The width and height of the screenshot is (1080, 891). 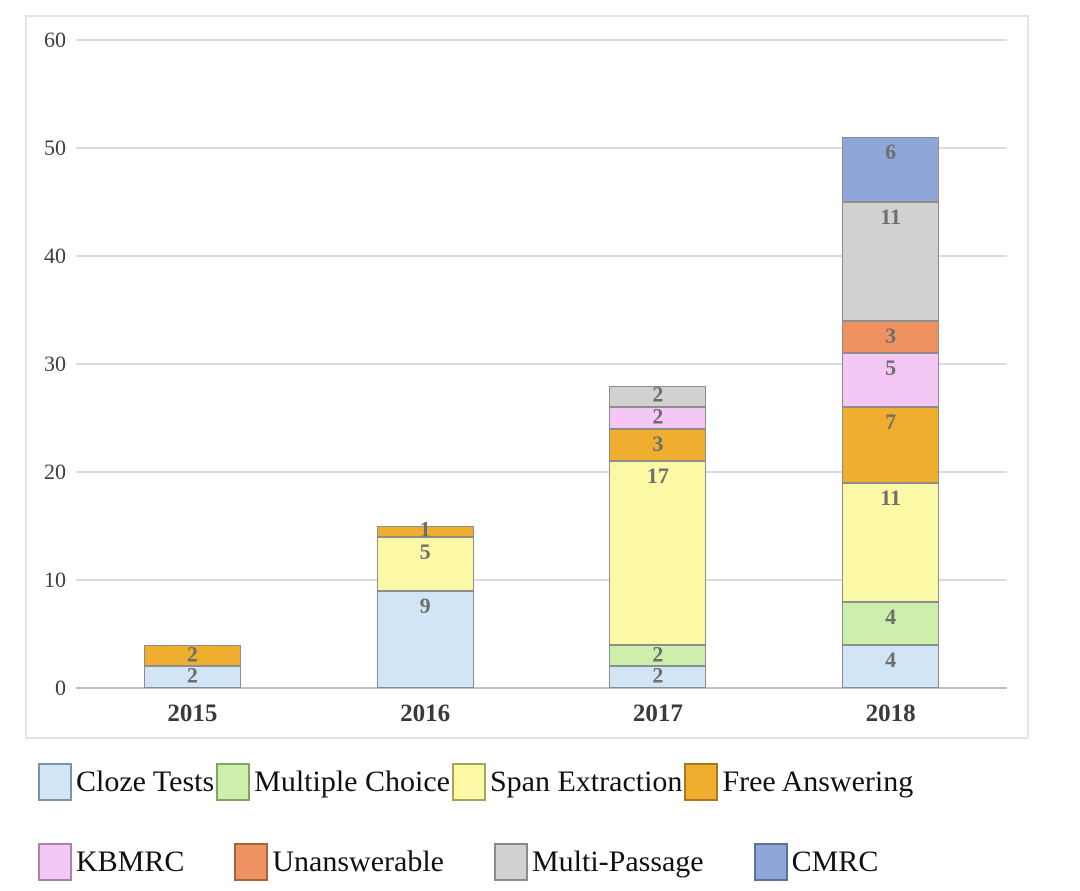 I want to click on bar-segment-2018-multi-passage: 11, so click(x=891, y=261).